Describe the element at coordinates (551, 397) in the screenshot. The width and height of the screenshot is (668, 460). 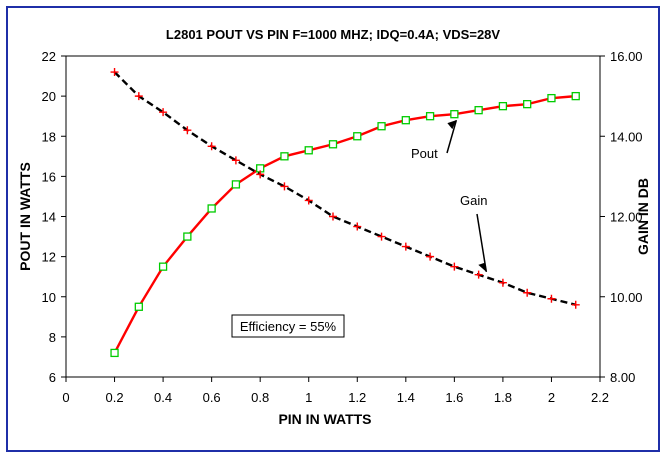
I see `x-tick-label: 2` at that location.